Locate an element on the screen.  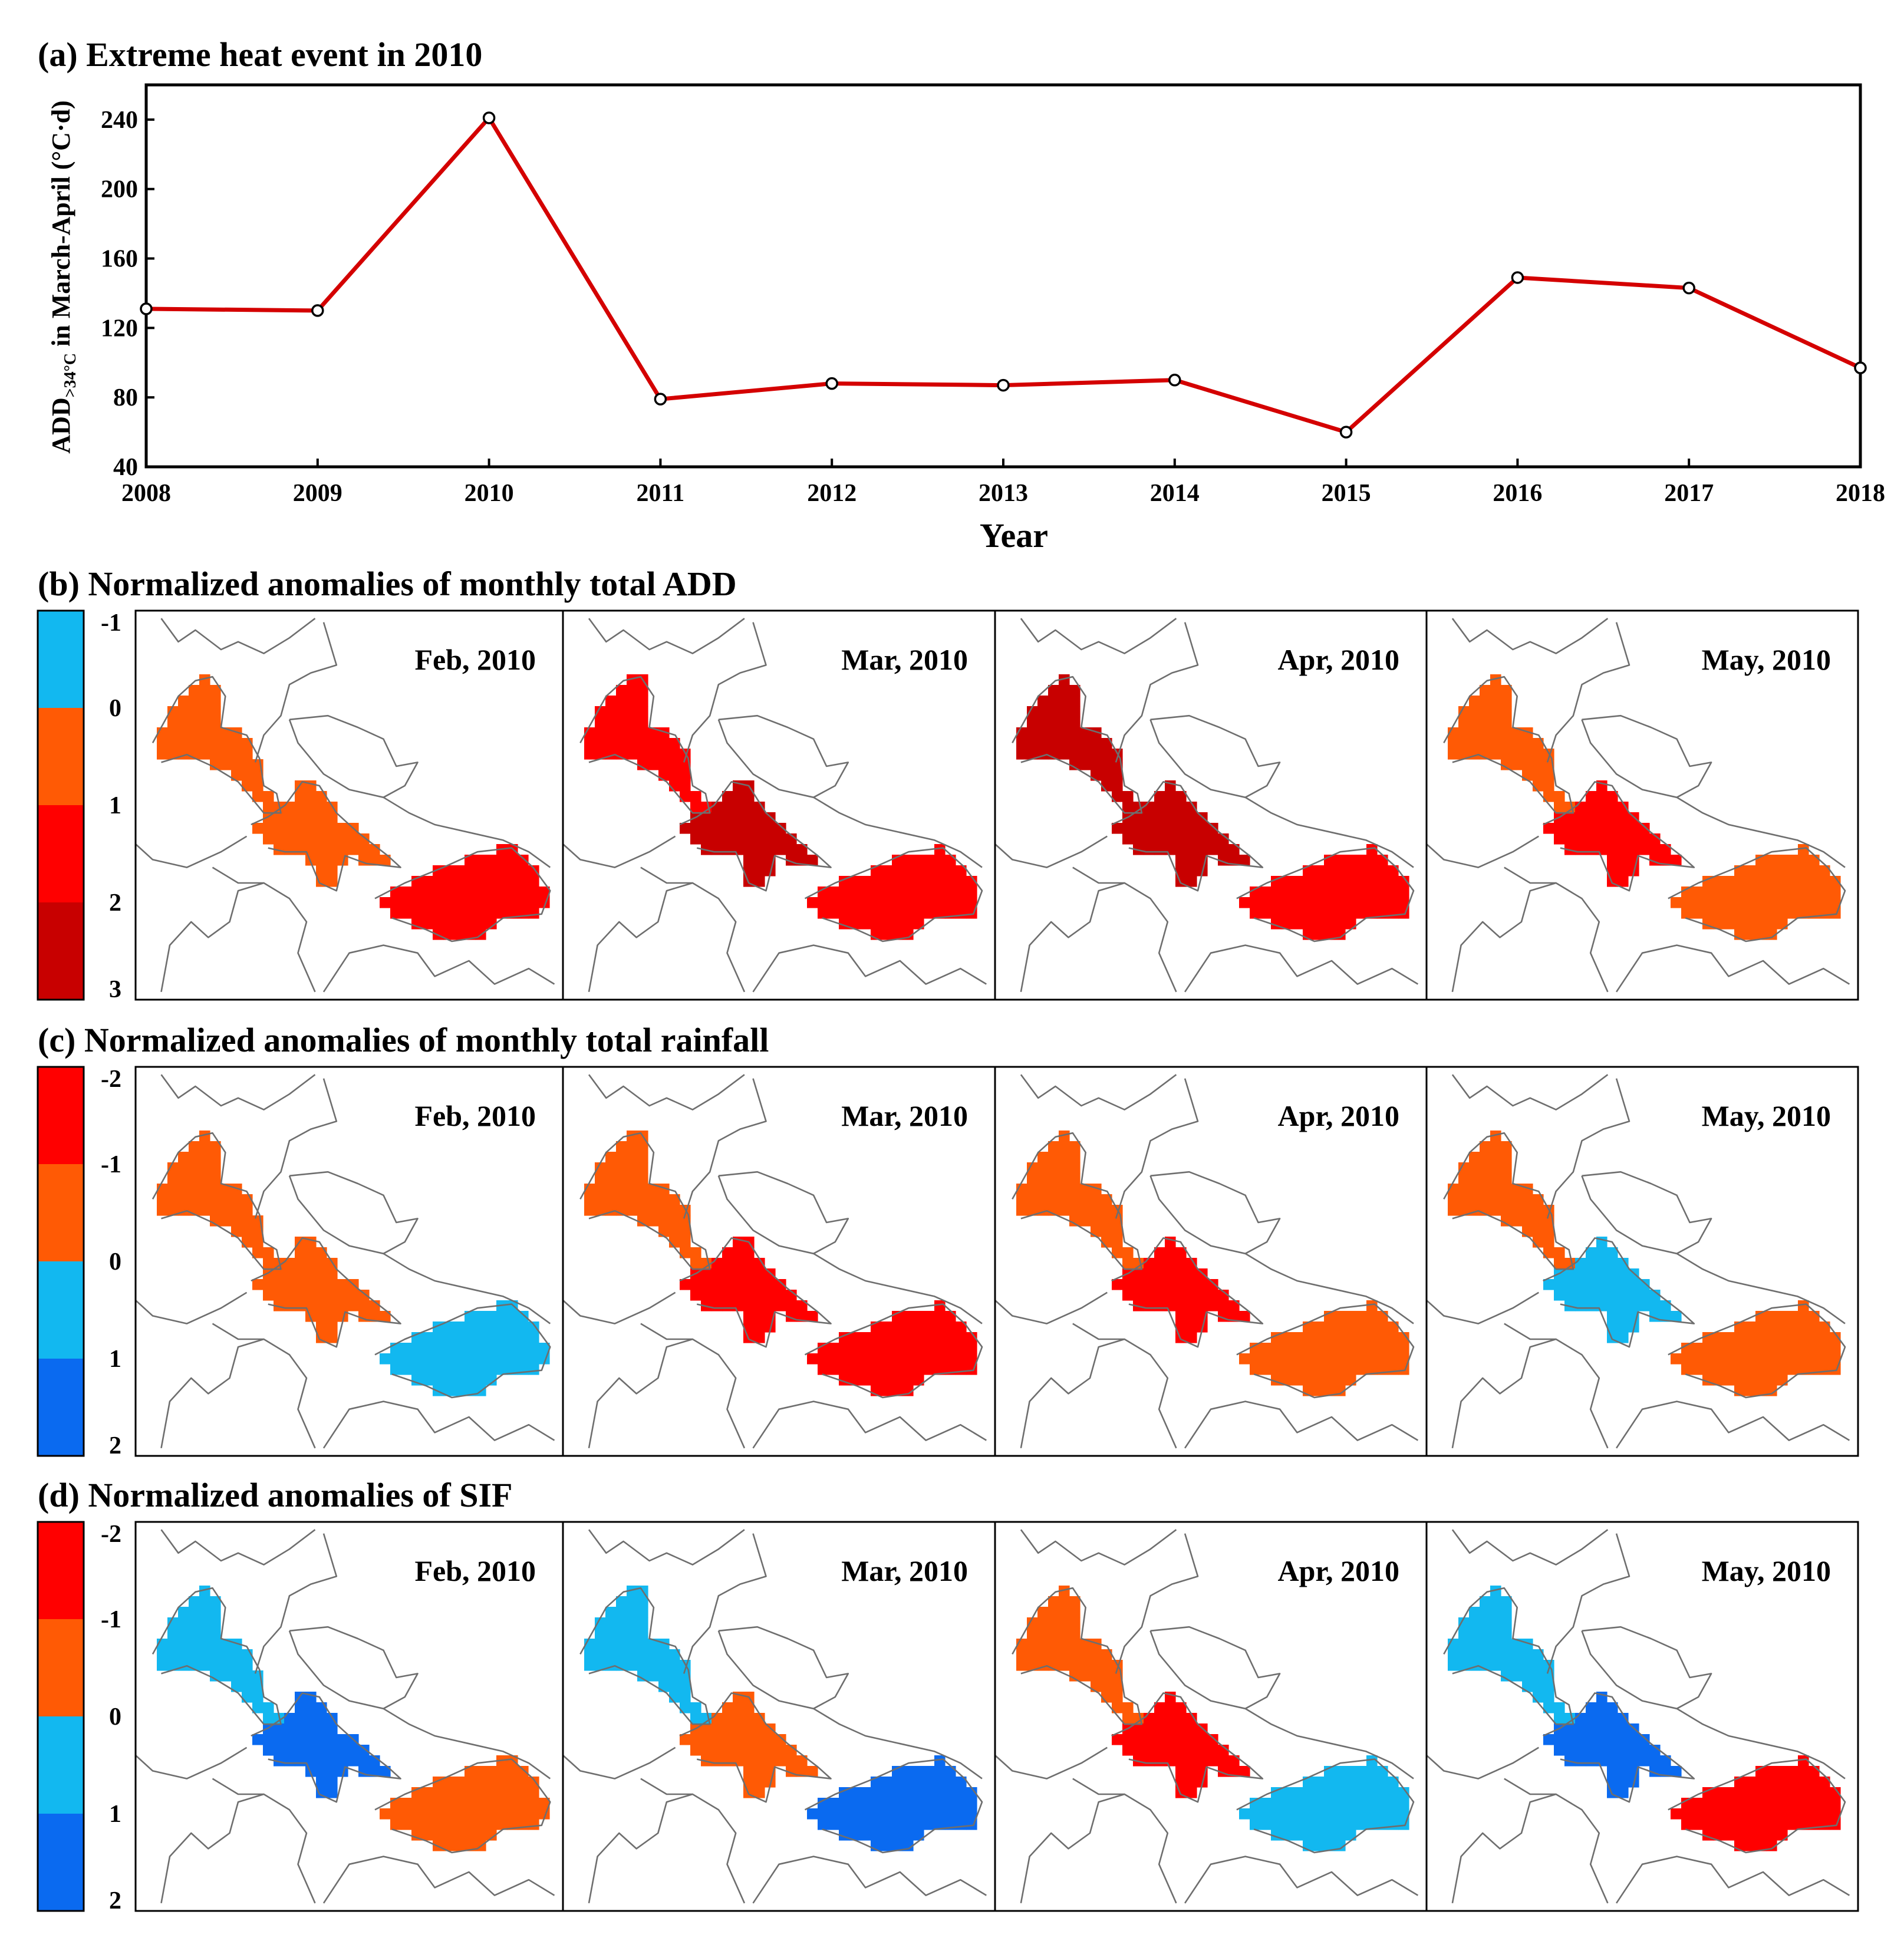
colorbar-tick-label: 1 is located at coordinates (115, 805).